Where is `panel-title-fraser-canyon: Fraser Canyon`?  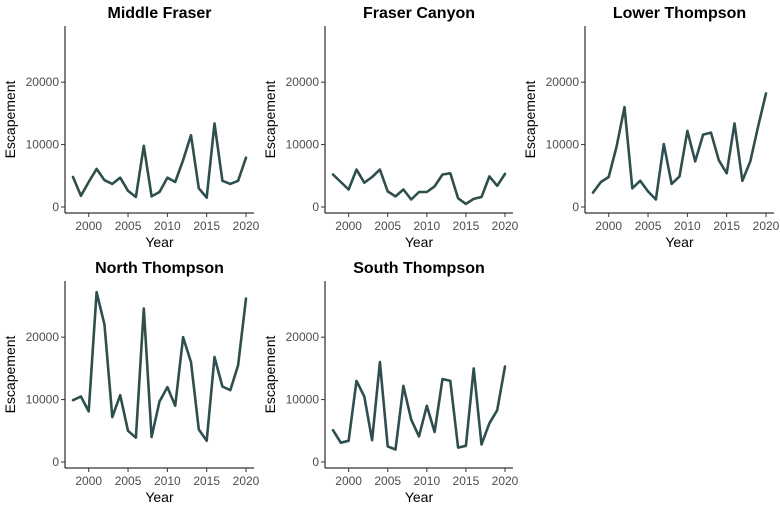
panel-title-fraser-canyon: Fraser Canyon is located at coordinates (419, 13).